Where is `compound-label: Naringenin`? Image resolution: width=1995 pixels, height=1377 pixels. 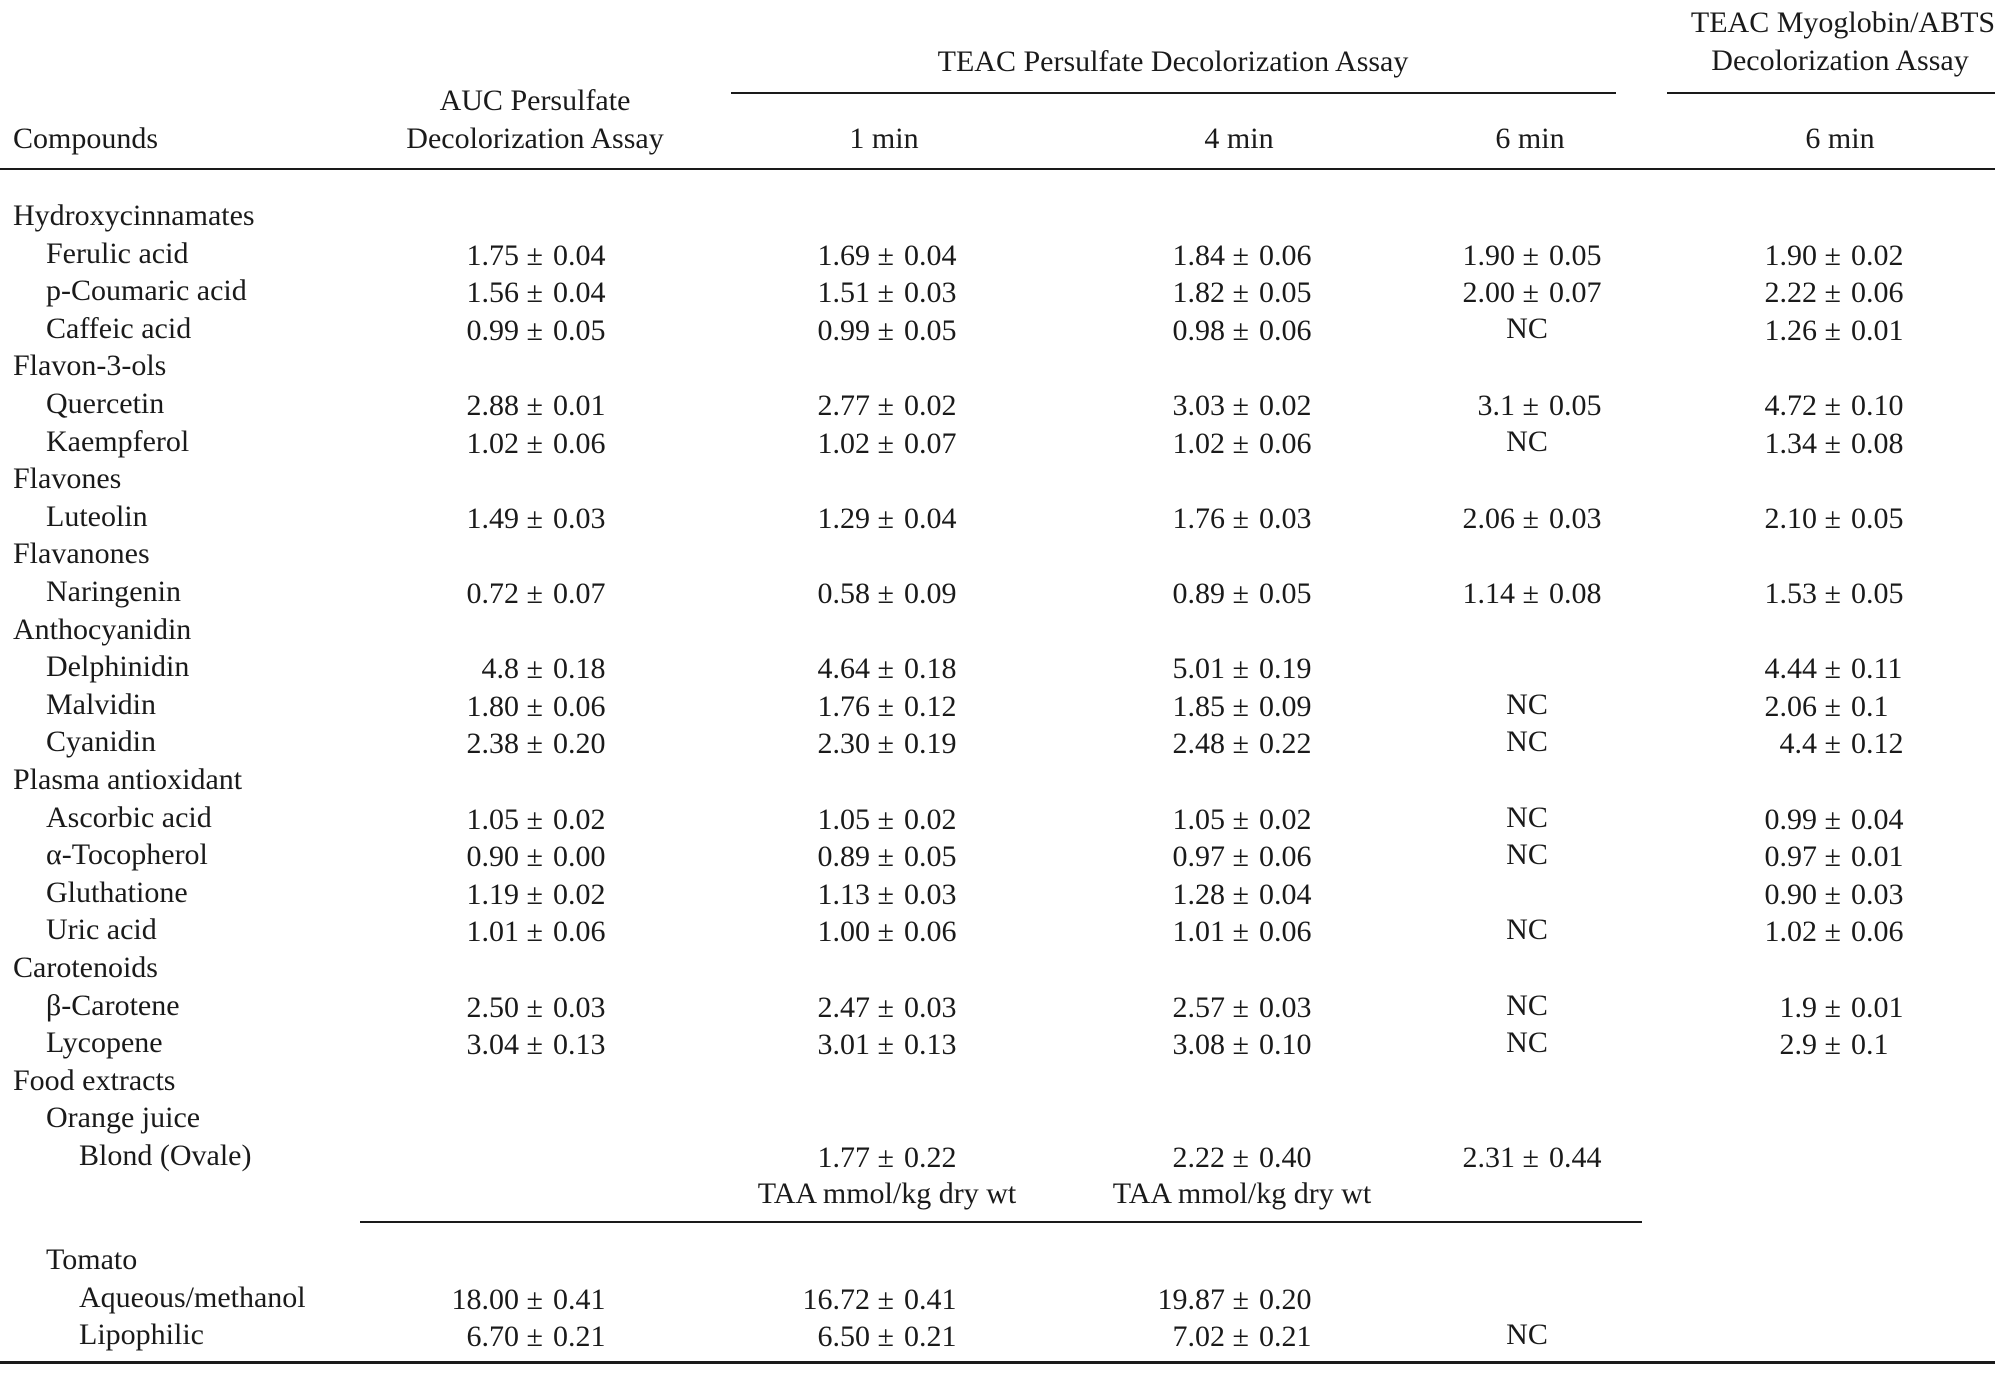 compound-label: Naringenin is located at coordinates (113, 591).